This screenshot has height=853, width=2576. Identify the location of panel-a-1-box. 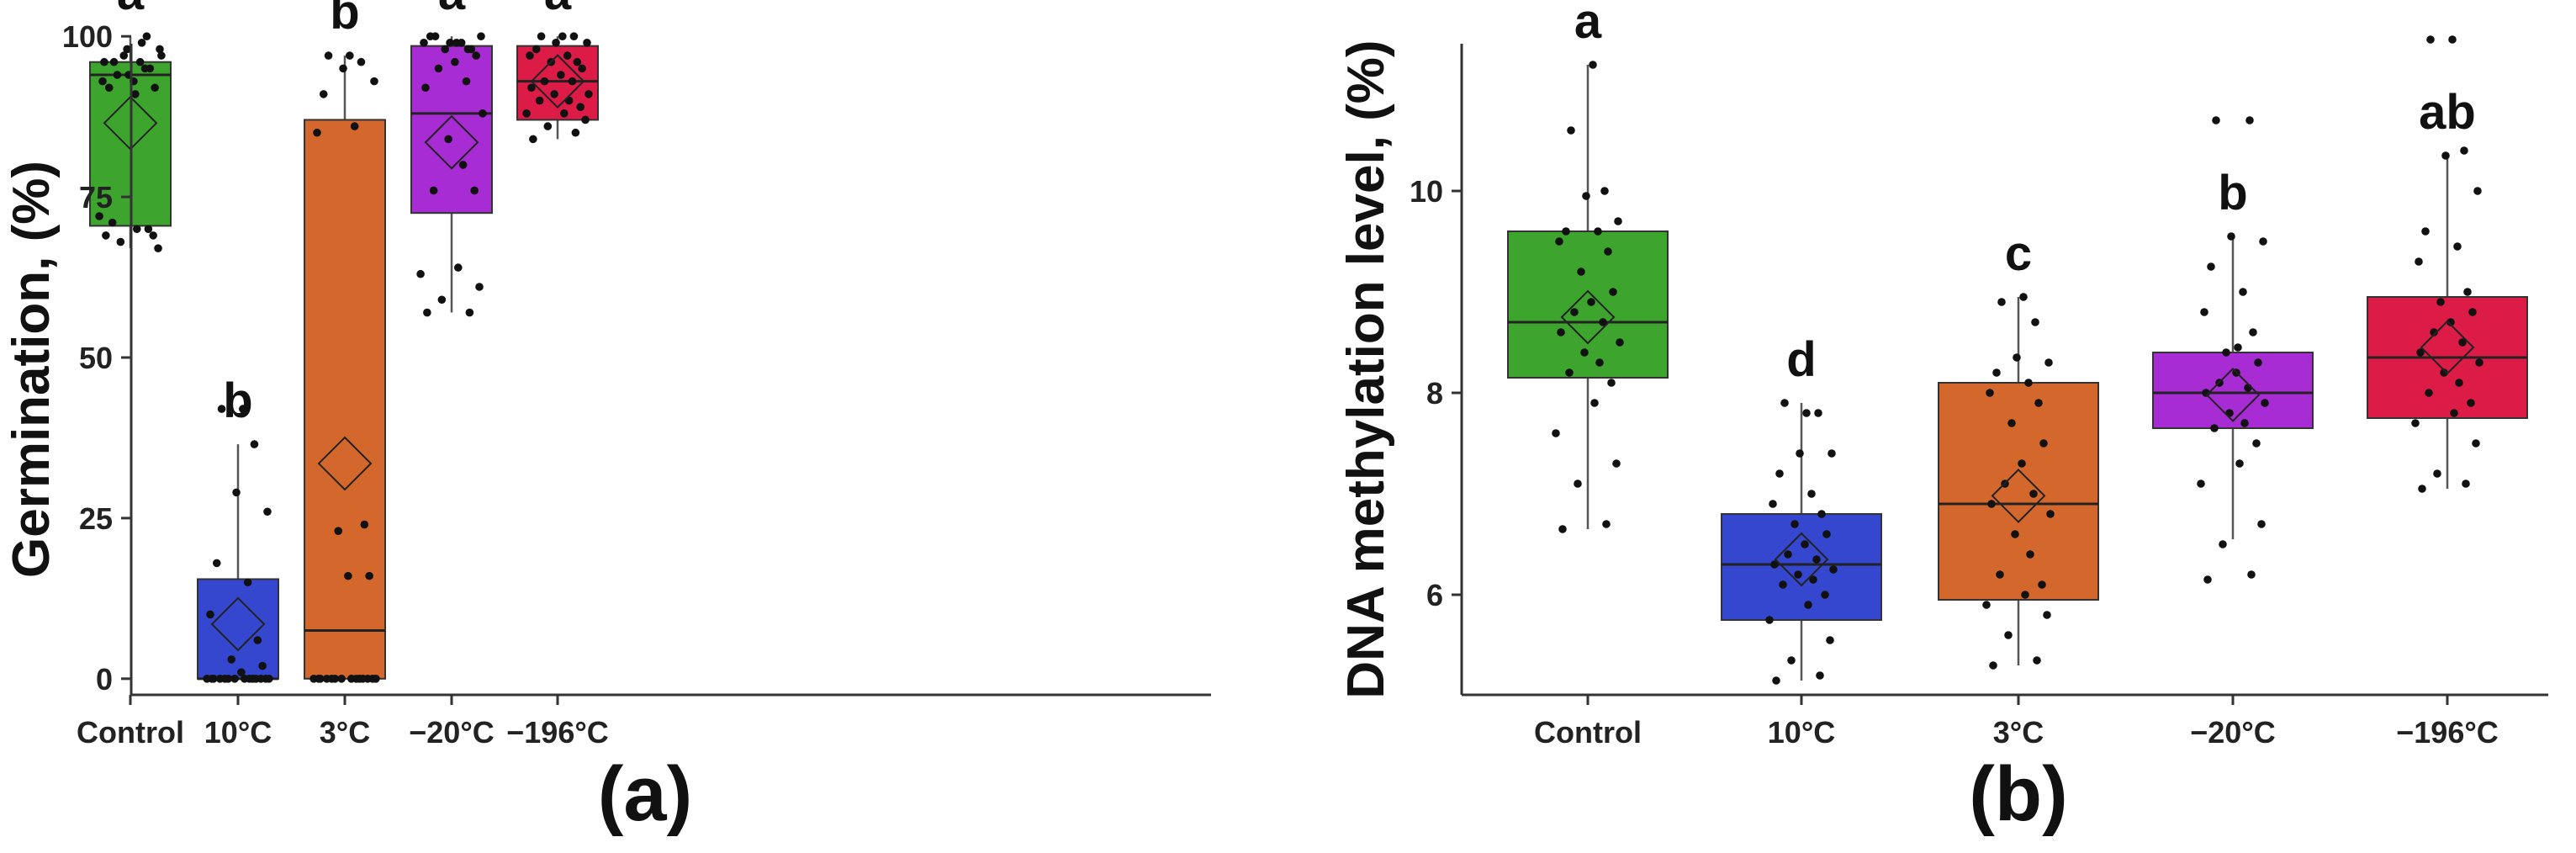
(238, 629).